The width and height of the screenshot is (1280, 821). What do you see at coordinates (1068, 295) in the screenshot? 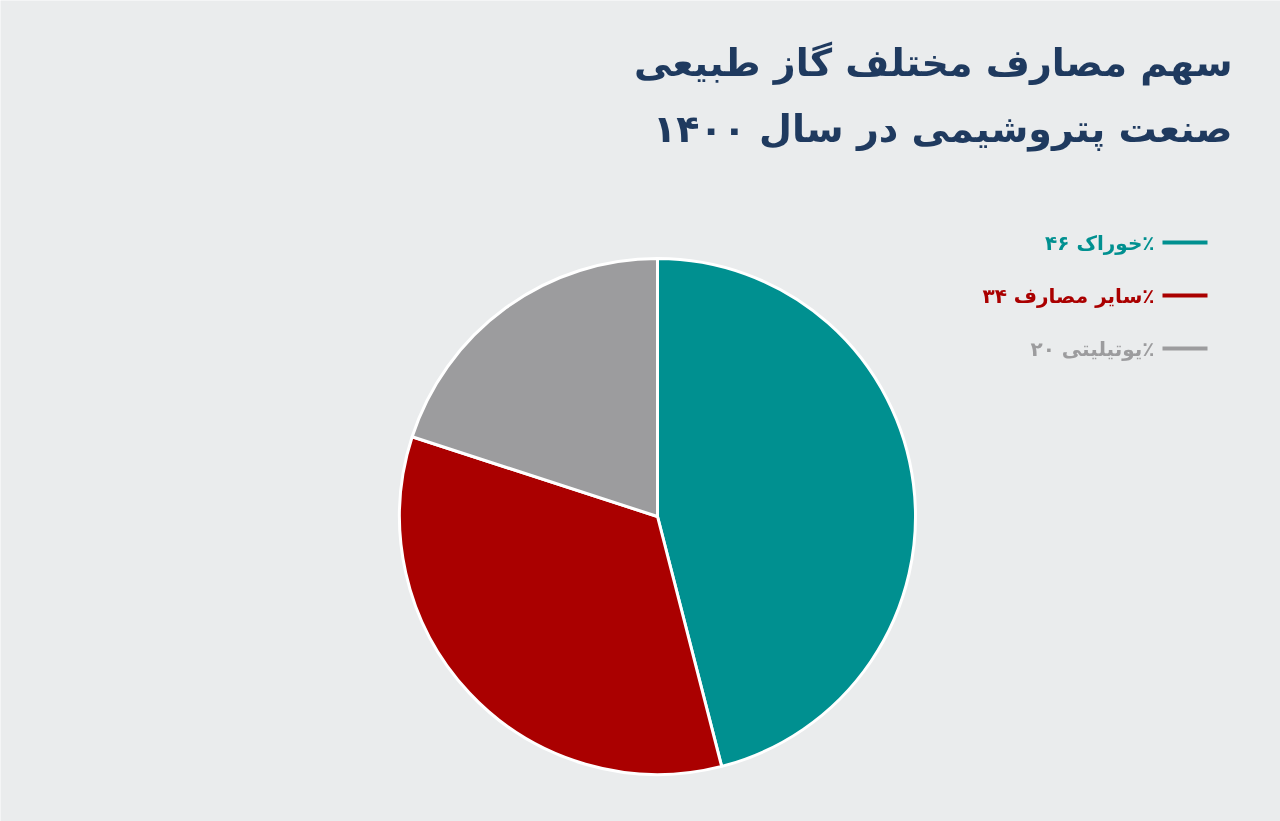
I see `legend-label: سایر مصارف ۳۴٪` at bounding box center [1068, 295].